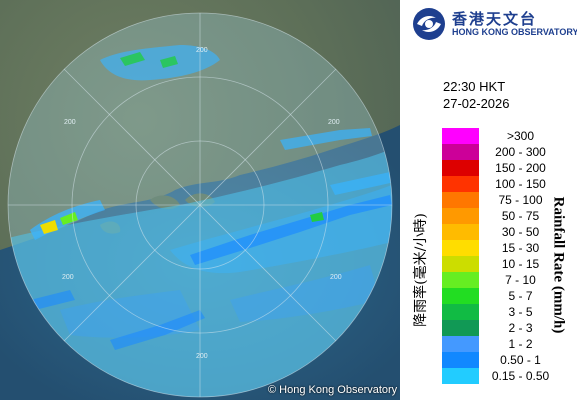 Image resolution: width=577 pixels, height=400 pixels. What do you see at coordinates (520, 360) in the screenshot?
I see `legend-range-label: 0.50 - 1` at bounding box center [520, 360].